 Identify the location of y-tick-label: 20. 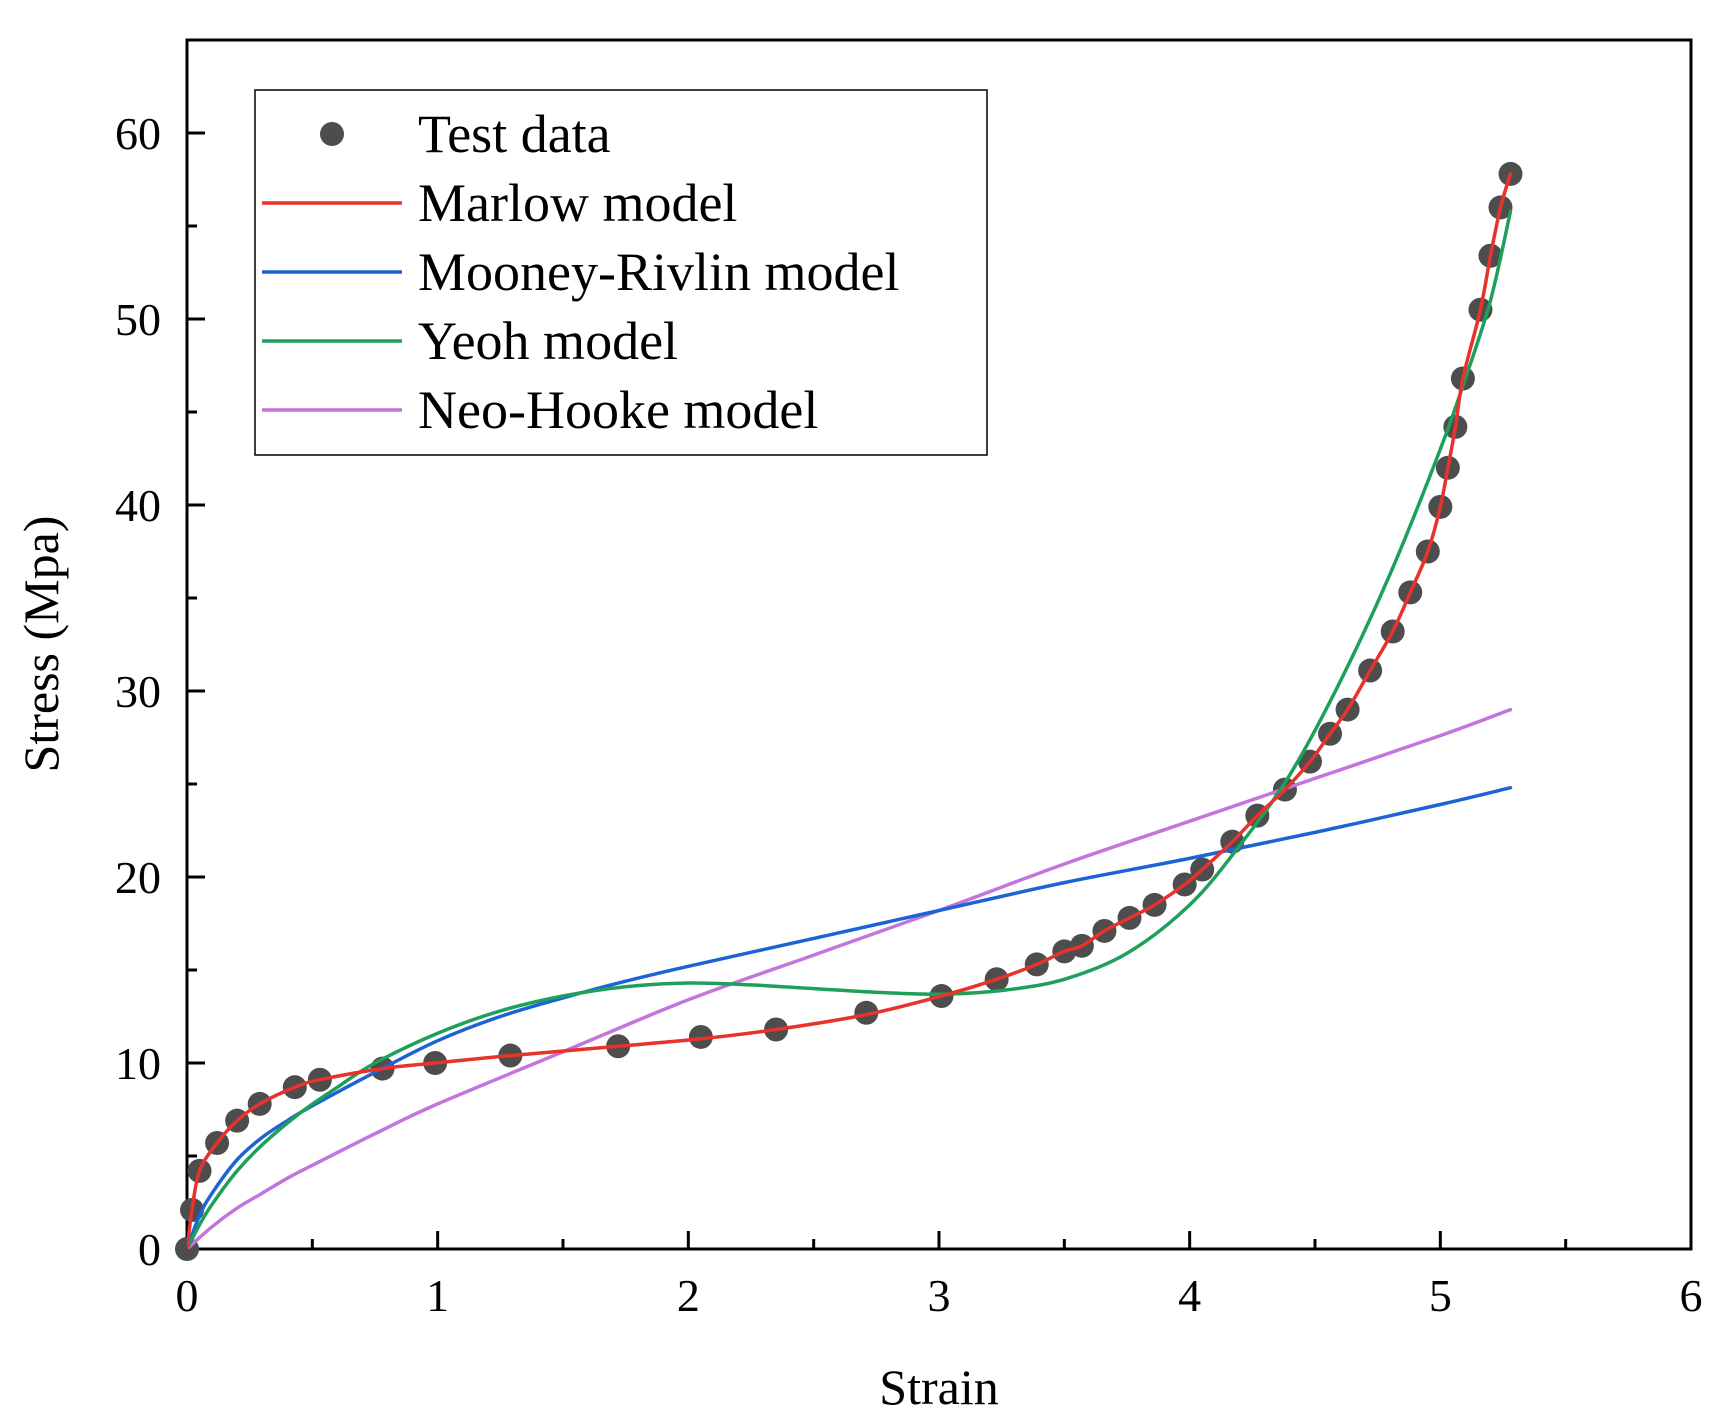
(138, 877).